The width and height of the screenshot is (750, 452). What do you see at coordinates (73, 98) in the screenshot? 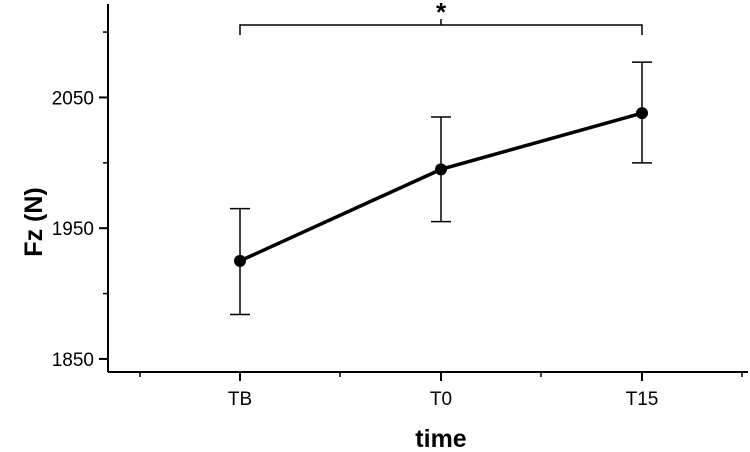
I see `y-tick-label: 2050` at bounding box center [73, 98].